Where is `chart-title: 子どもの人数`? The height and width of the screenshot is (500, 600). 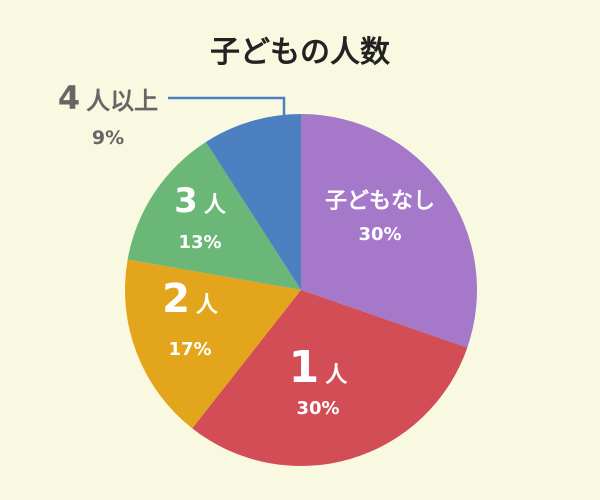 chart-title: 子どもの人数 is located at coordinates (300, 52).